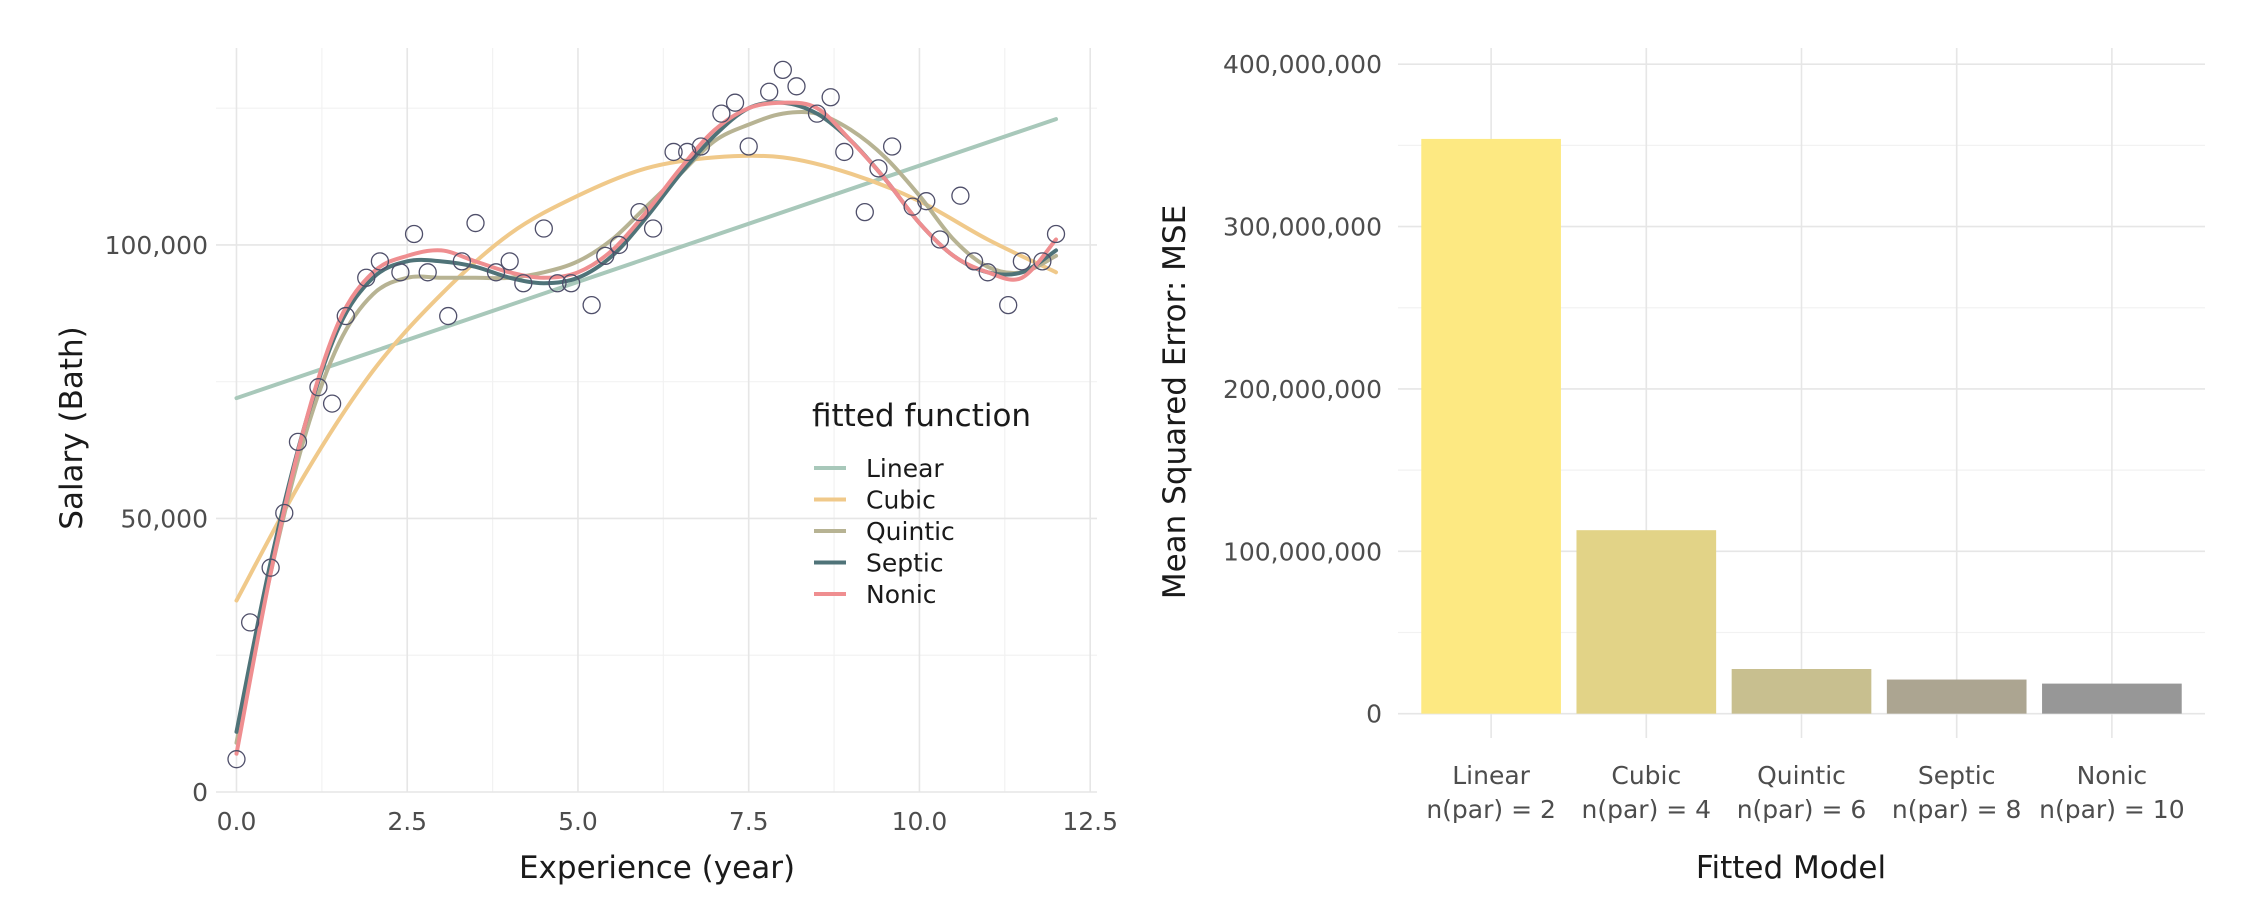 The width and height of the screenshot is (2254, 922). What do you see at coordinates (1302, 64) in the screenshot?
I see `right-y-tick-label: 400,000,000` at bounding box center [1302, 64].